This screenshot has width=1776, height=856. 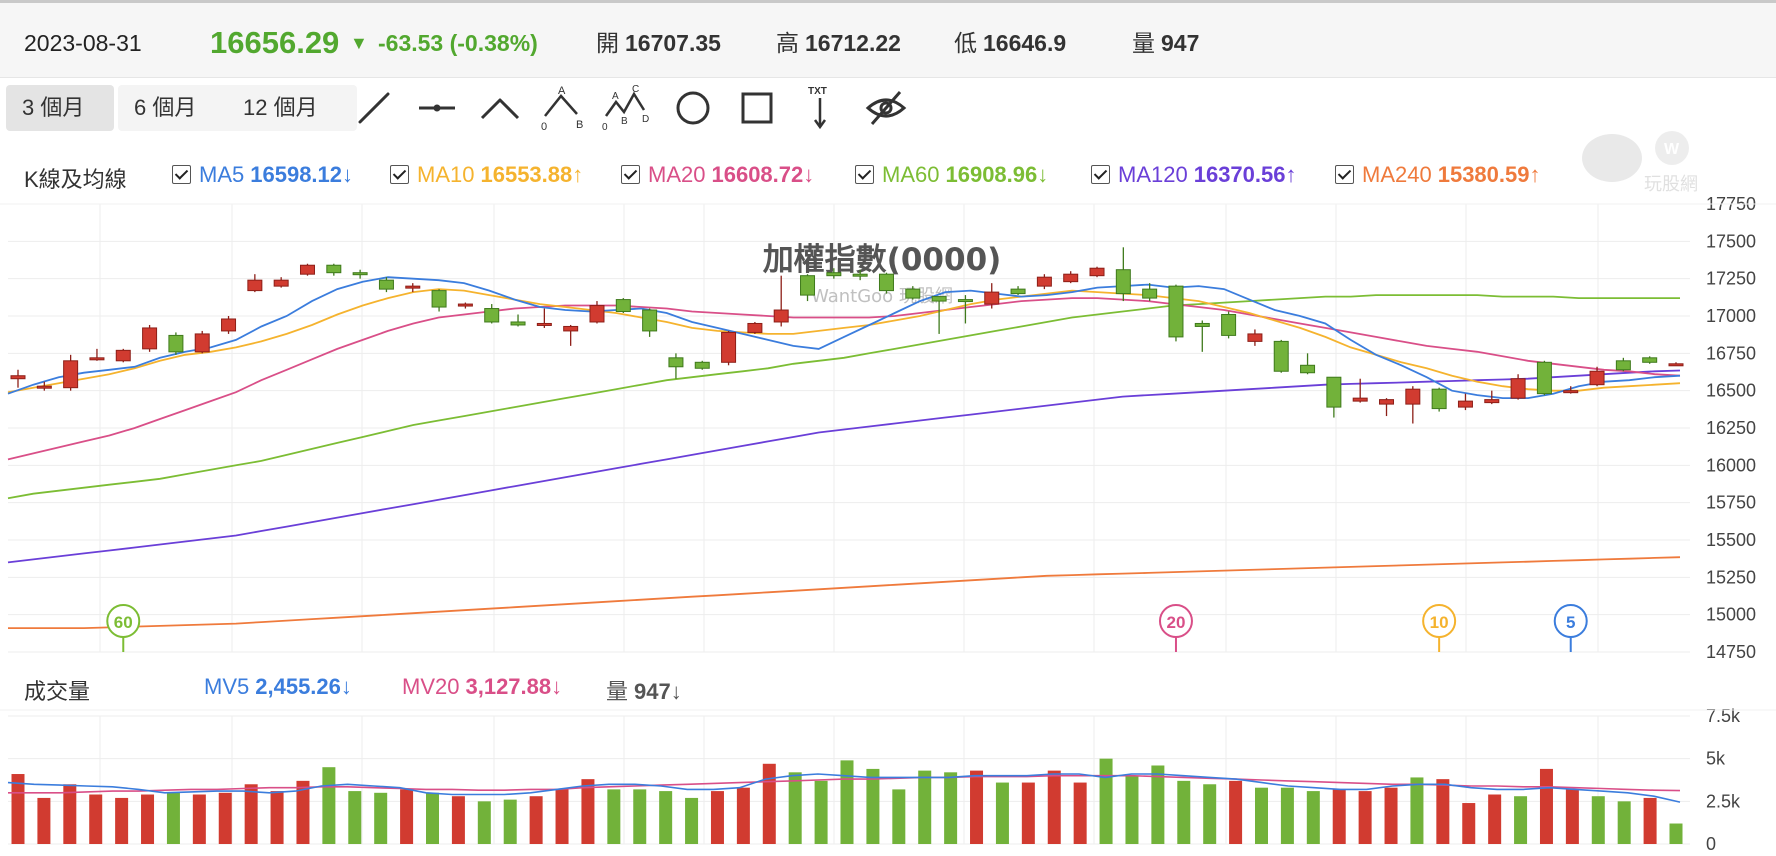 I want to click on ma10-toggle: MA10 16553.88↑, so click(x=486, y=175).